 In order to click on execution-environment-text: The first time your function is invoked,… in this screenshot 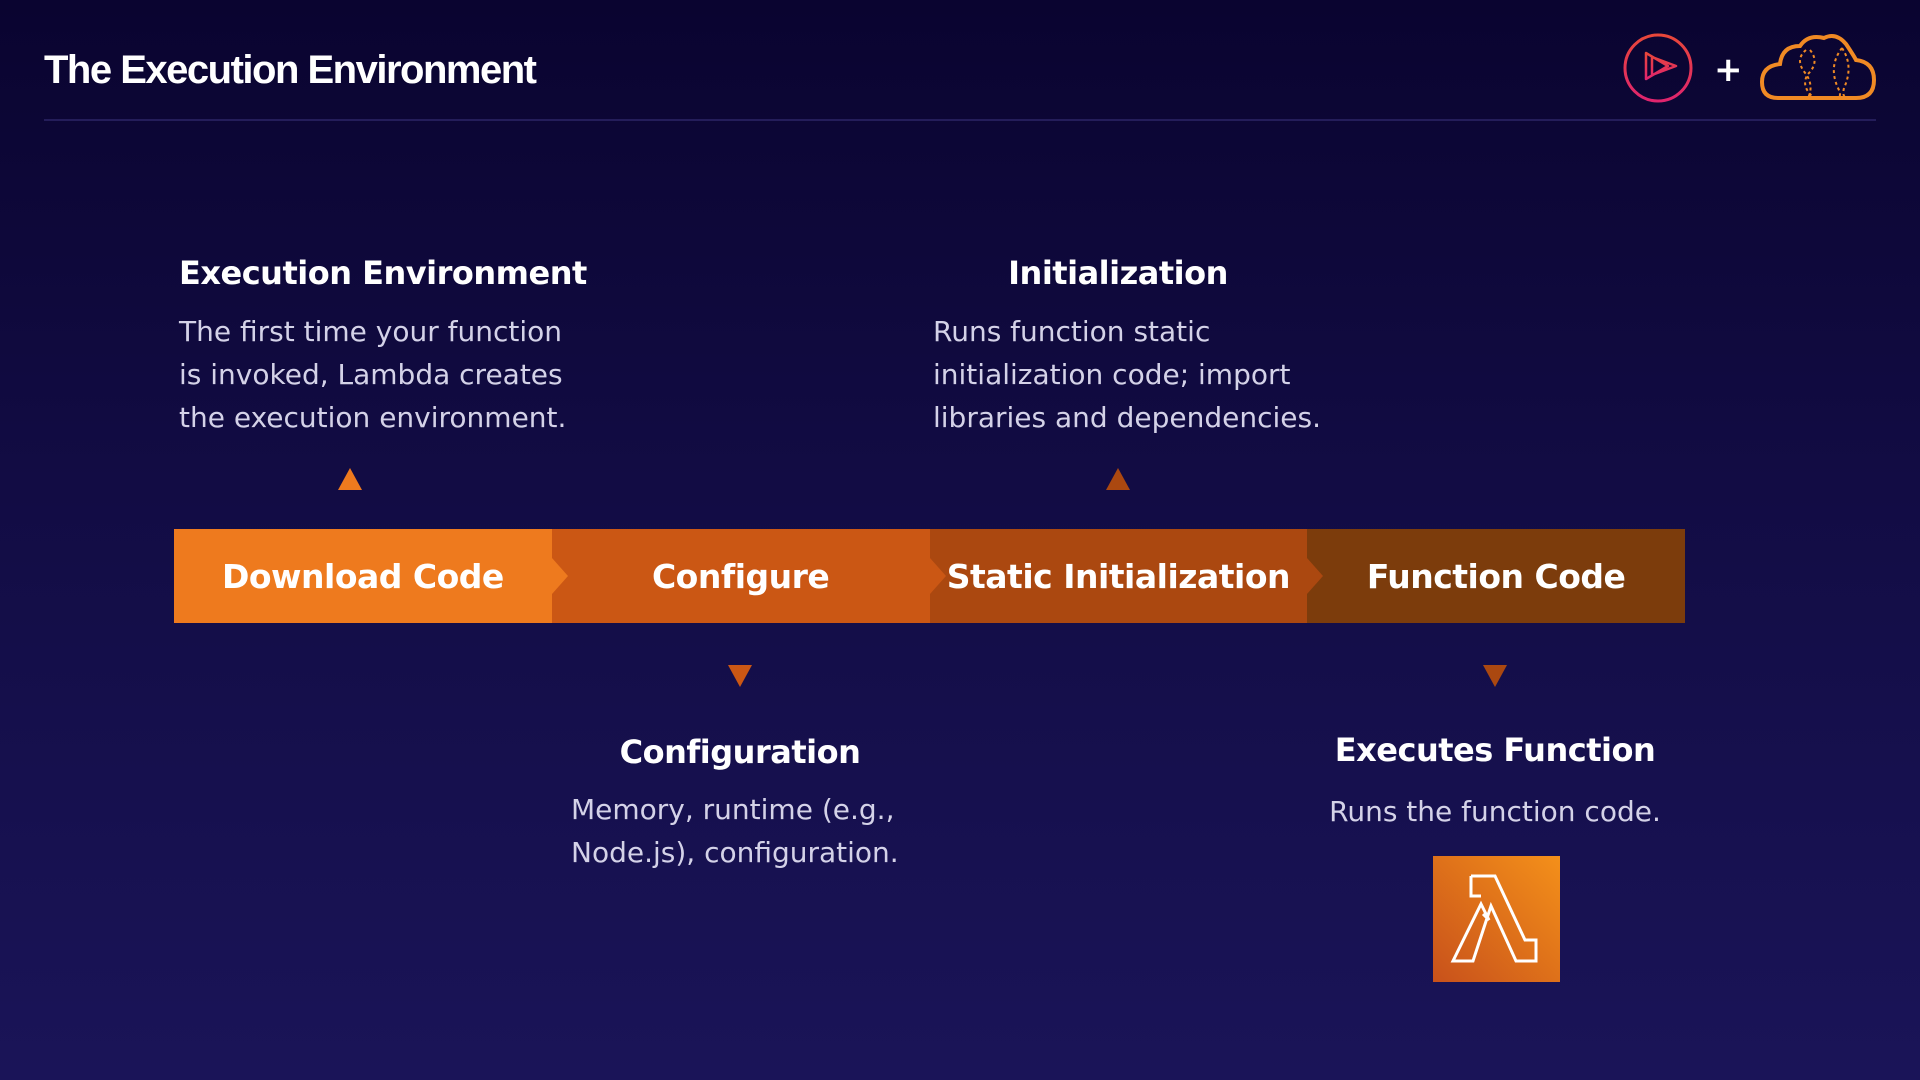, I will do `click(372, 374)`.